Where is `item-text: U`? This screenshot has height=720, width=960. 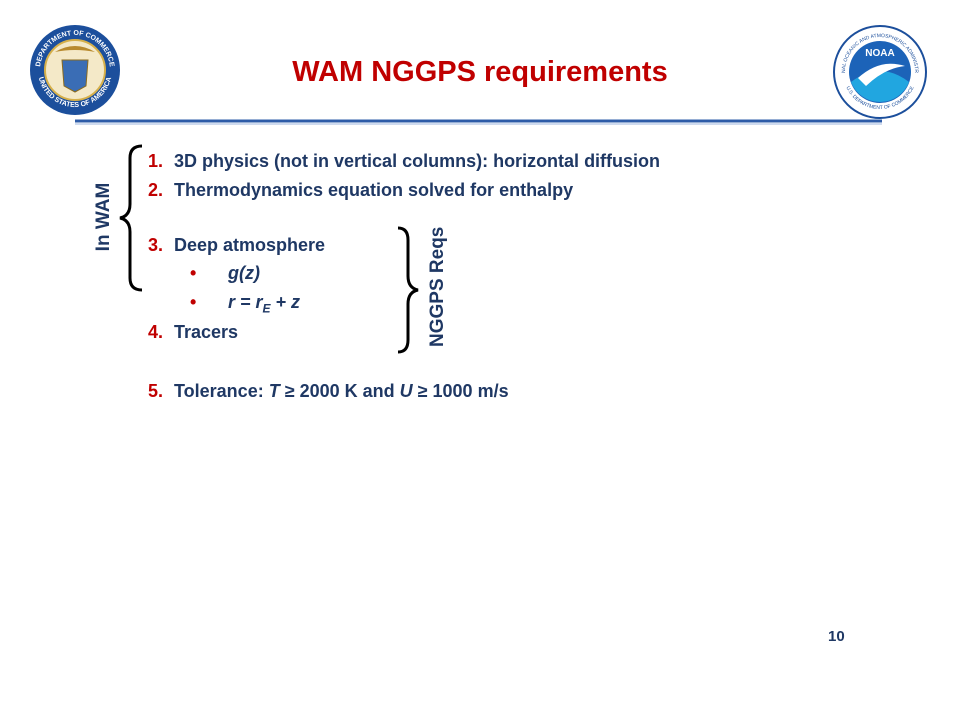 item-text: U is located at coordinates (406, 391).